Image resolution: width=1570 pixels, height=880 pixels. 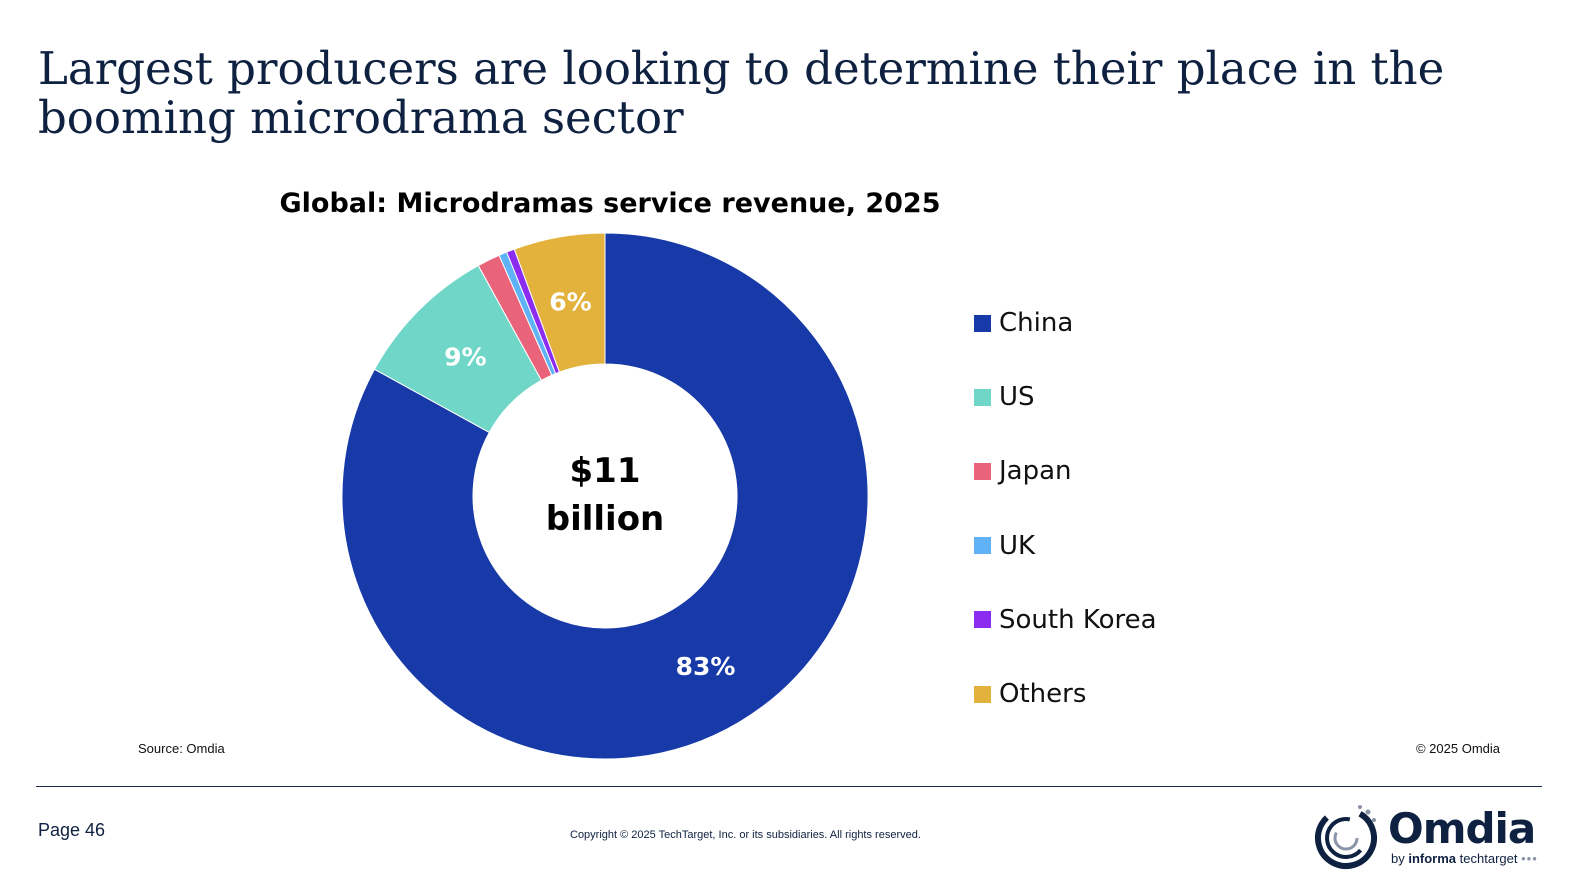 What do you see at coordinates (570, 302) in the screenshot?
I see `slice-label-others: 6%` at bounding box center [570, 302].